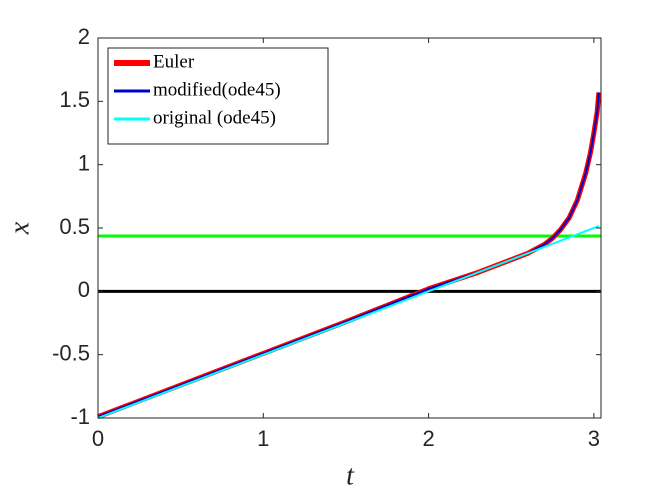 This screenshot has height=498, width=664. Describe the element at coordinates (19, 228) in the screenshot. I see `y-axis-label: x` at that location.